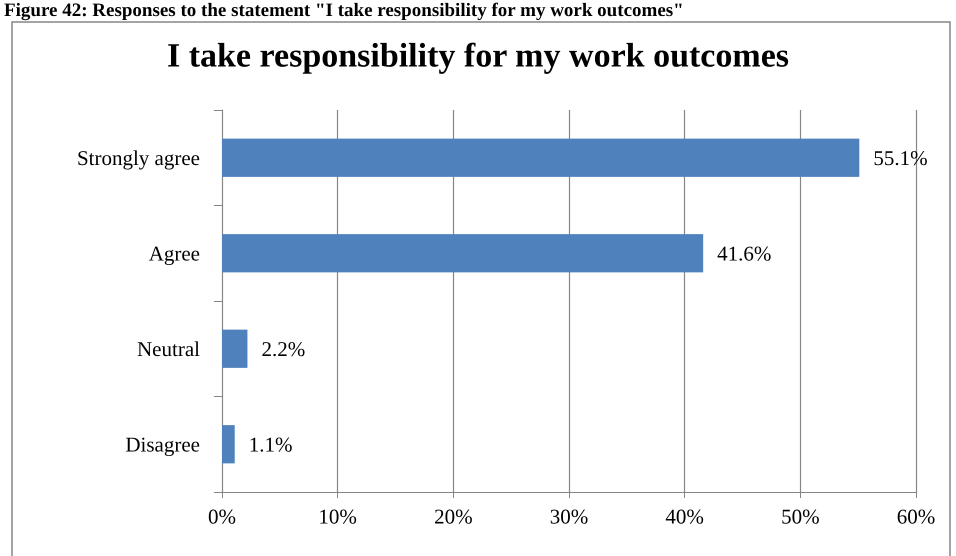 The image size is (956, 556). Describe the element at coordinates (684, 516) in the screenshot. I see `x-tick-label: 40%` at that location.